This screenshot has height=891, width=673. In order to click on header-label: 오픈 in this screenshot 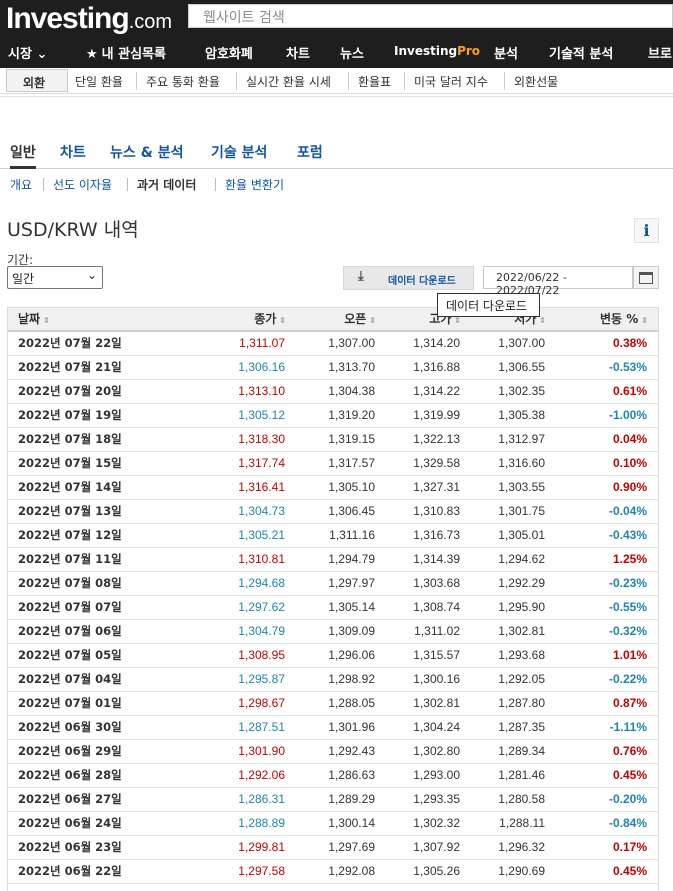, I will do `click(355, 319)`.